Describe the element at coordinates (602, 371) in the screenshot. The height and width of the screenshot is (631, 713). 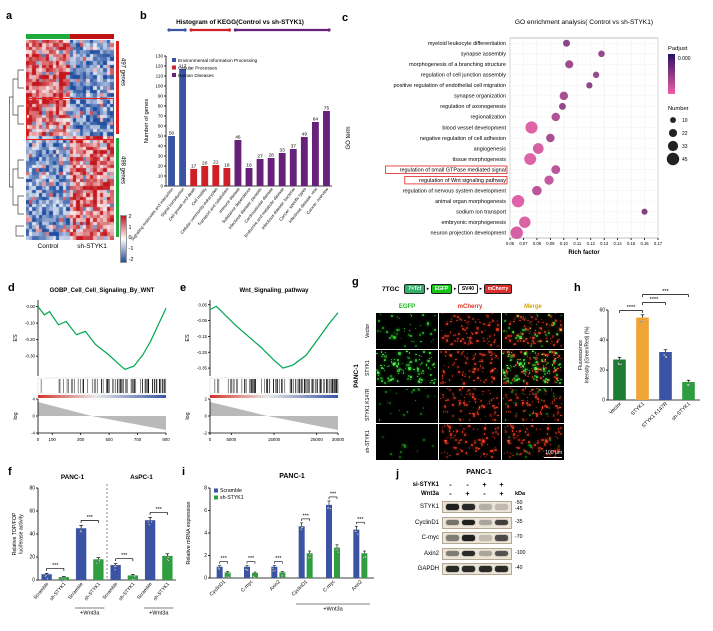
I see `y-tick: 20` at that location.